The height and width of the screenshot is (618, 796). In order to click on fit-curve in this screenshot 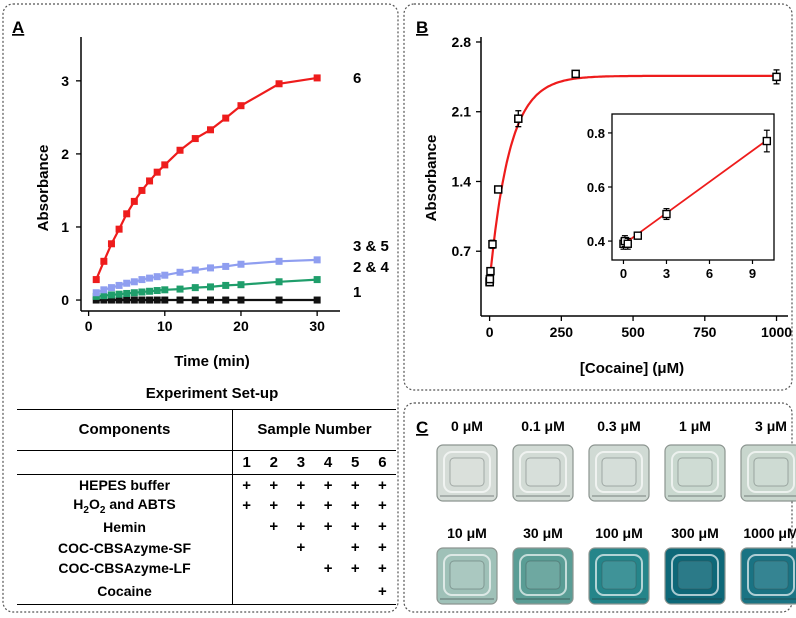, I will do `click(632, 178)`.